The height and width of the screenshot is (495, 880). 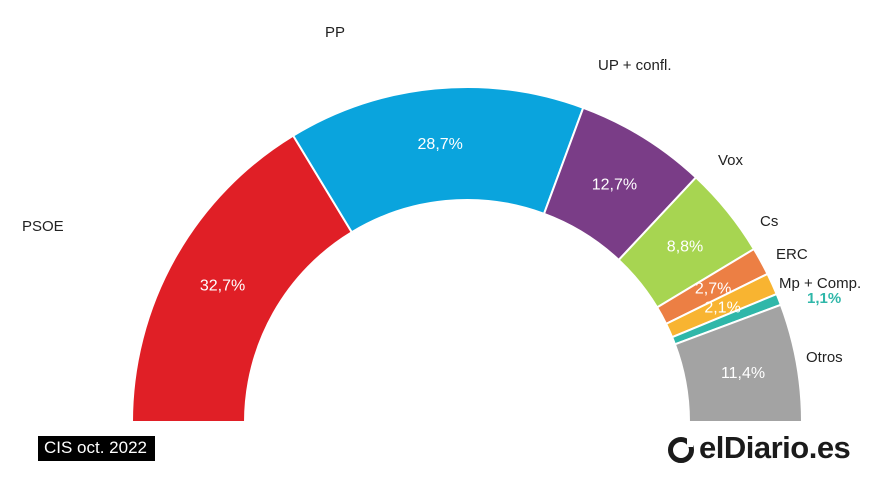 What do you see at coordinates (722, 307) in the screenshot?
I see `value-label: 2,1%` at bounding box center [722, 307].